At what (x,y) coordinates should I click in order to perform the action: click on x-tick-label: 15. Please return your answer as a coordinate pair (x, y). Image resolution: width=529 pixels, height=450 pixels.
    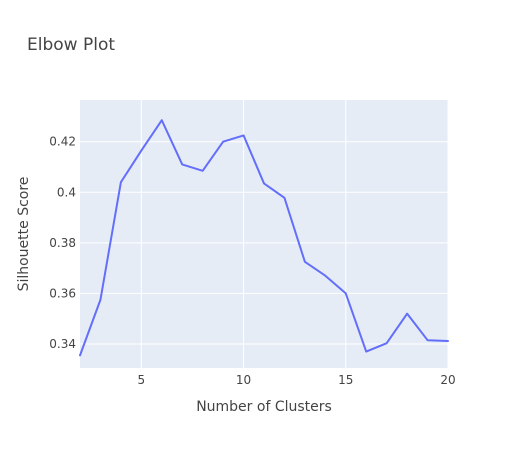
    Looking at the image, I should click on (345, 380).